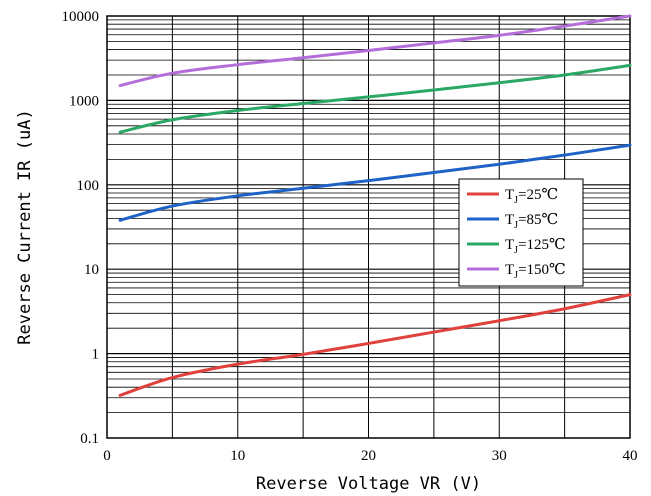  I want to click on legend-label-rest: =150℃, so click(542, 270).